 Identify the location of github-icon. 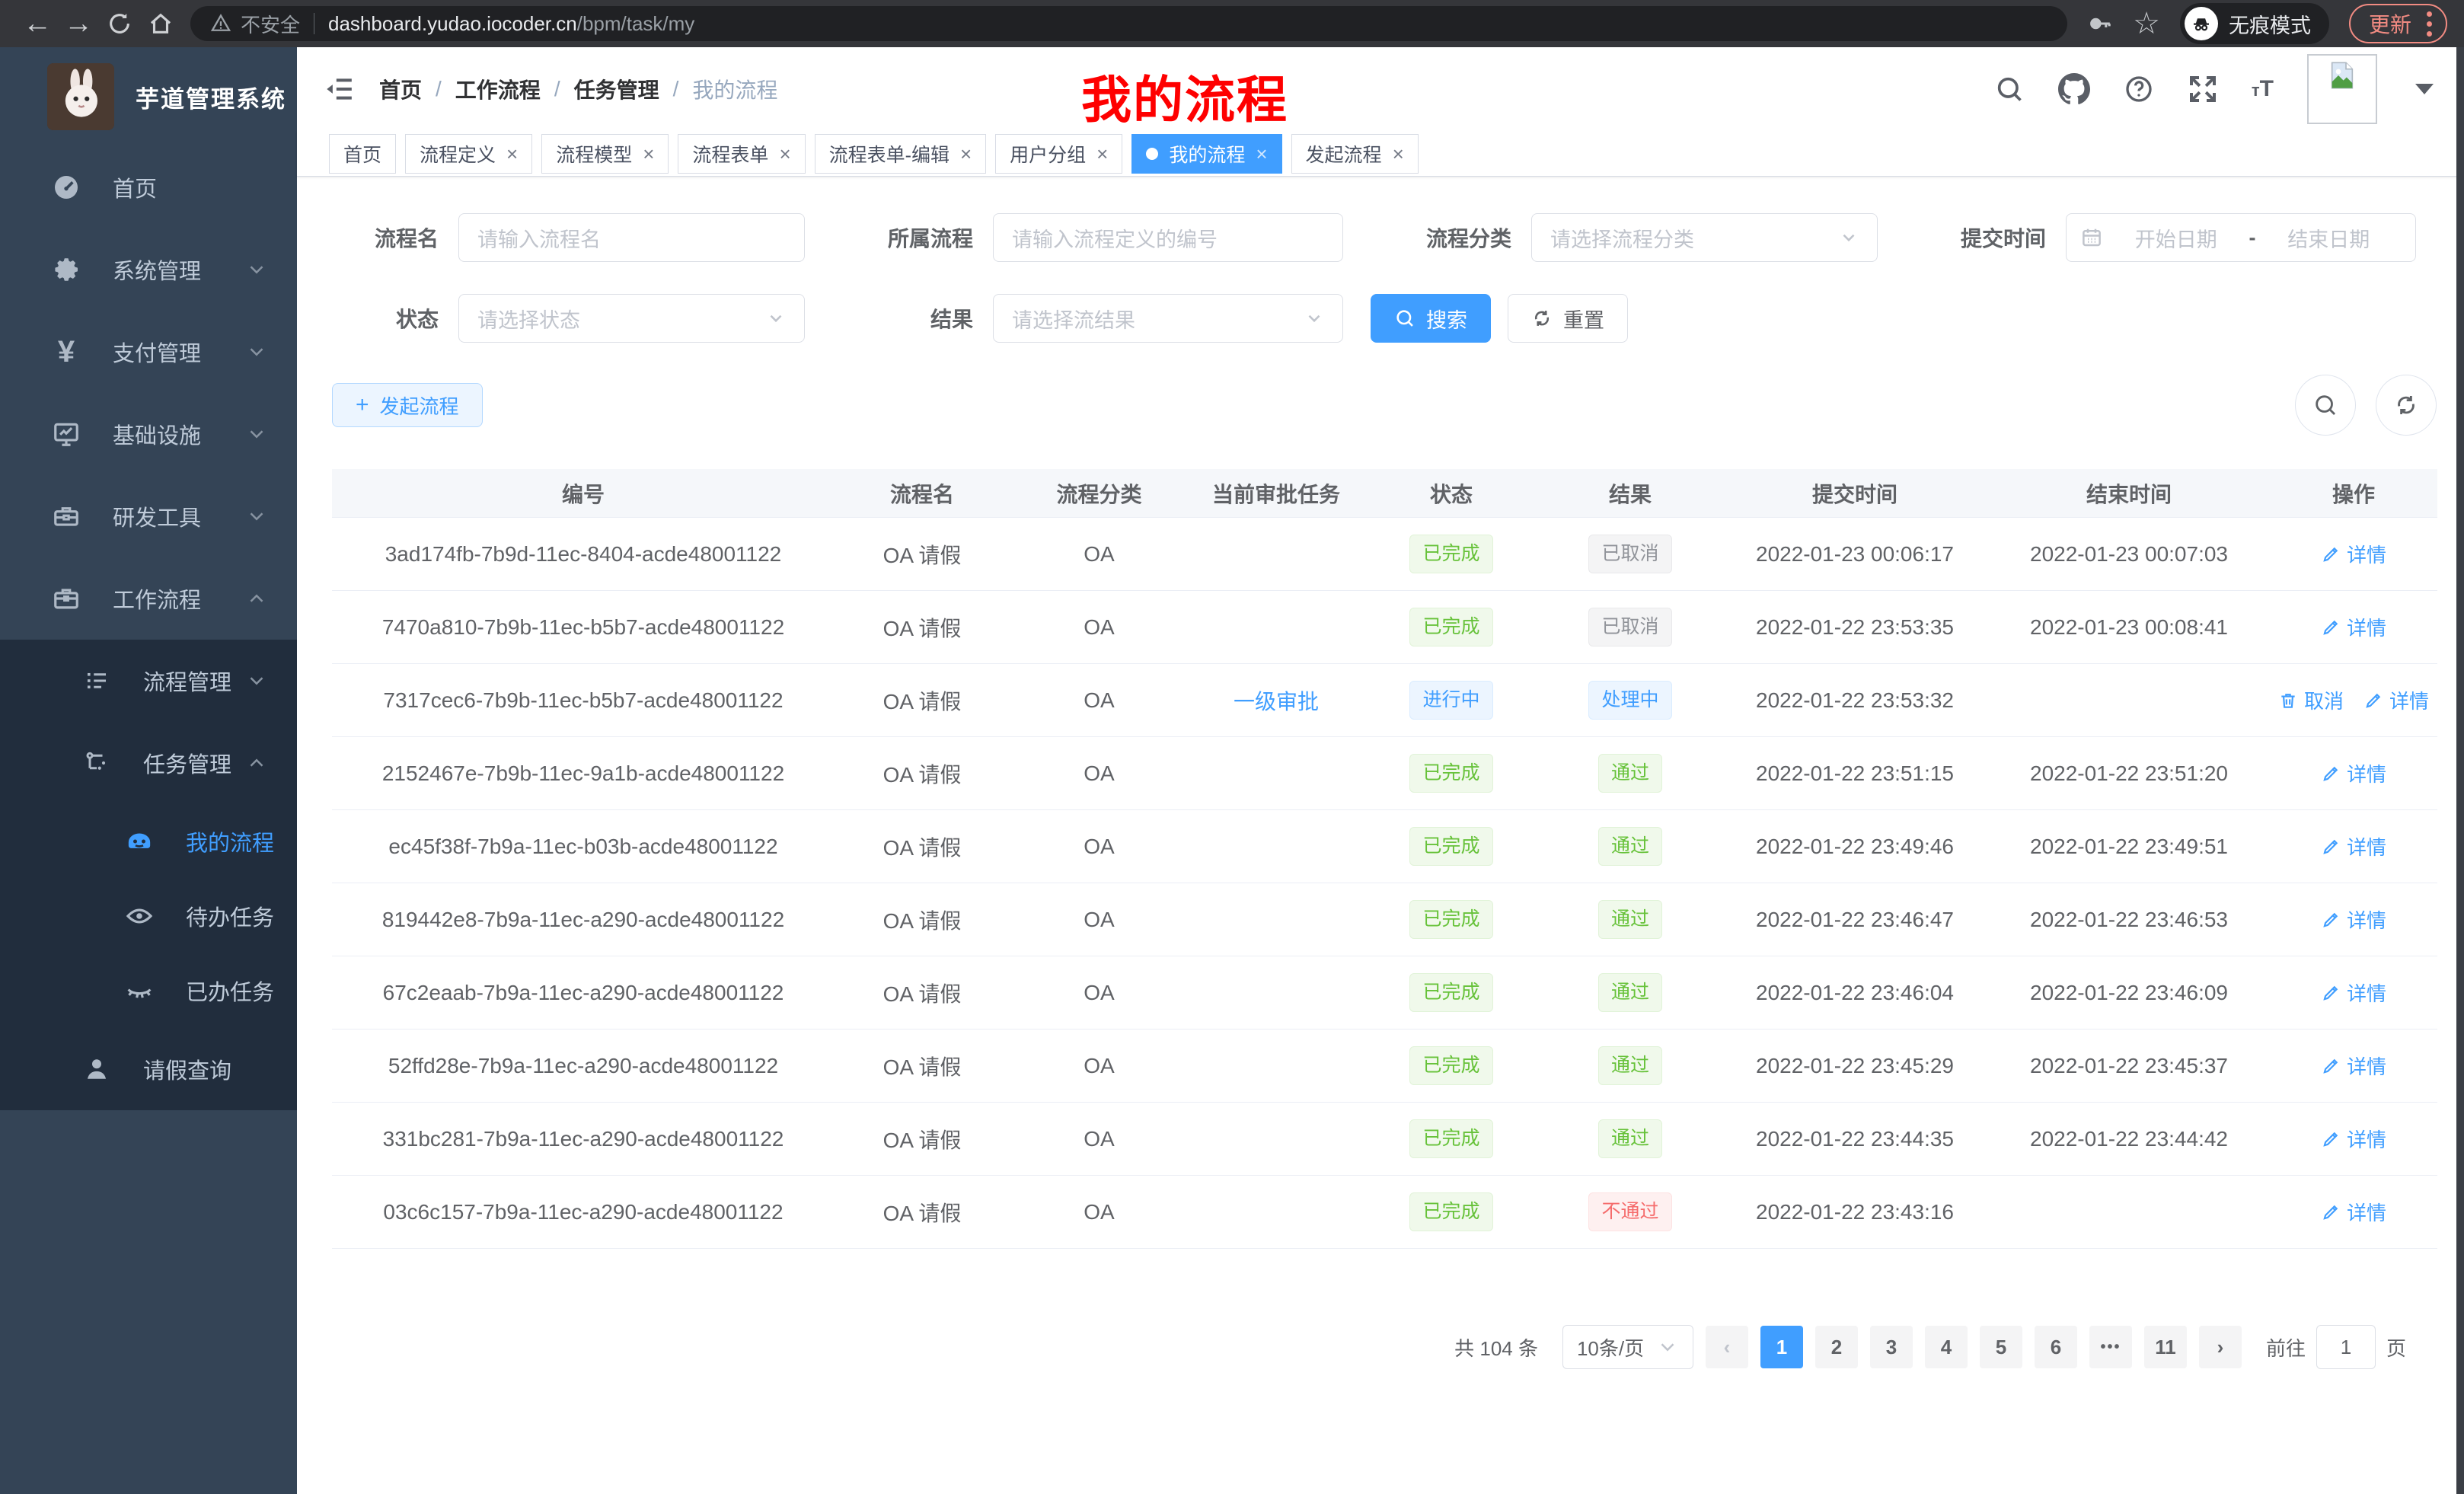
(2073, 89).